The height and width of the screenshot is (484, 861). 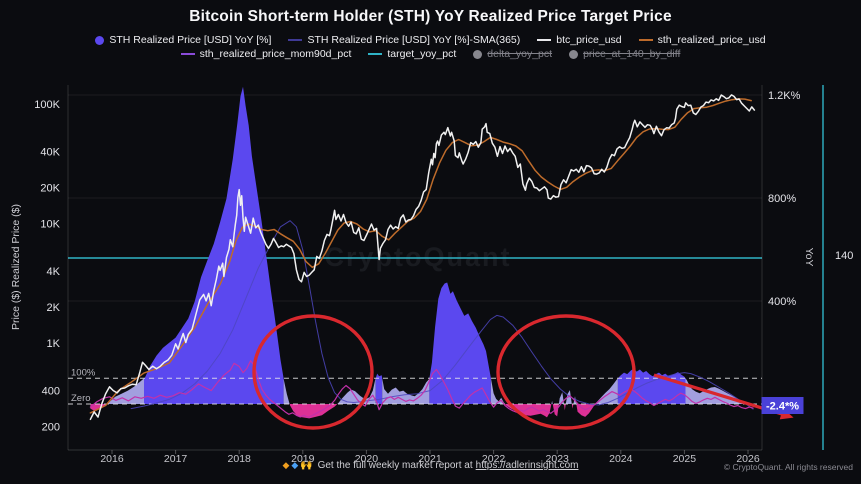 What do you see at coordinates (16, 267) in the screenshot?
I see `price-axis-title: Price ($) Realized Price ($)` at bounding box center [16, 267].